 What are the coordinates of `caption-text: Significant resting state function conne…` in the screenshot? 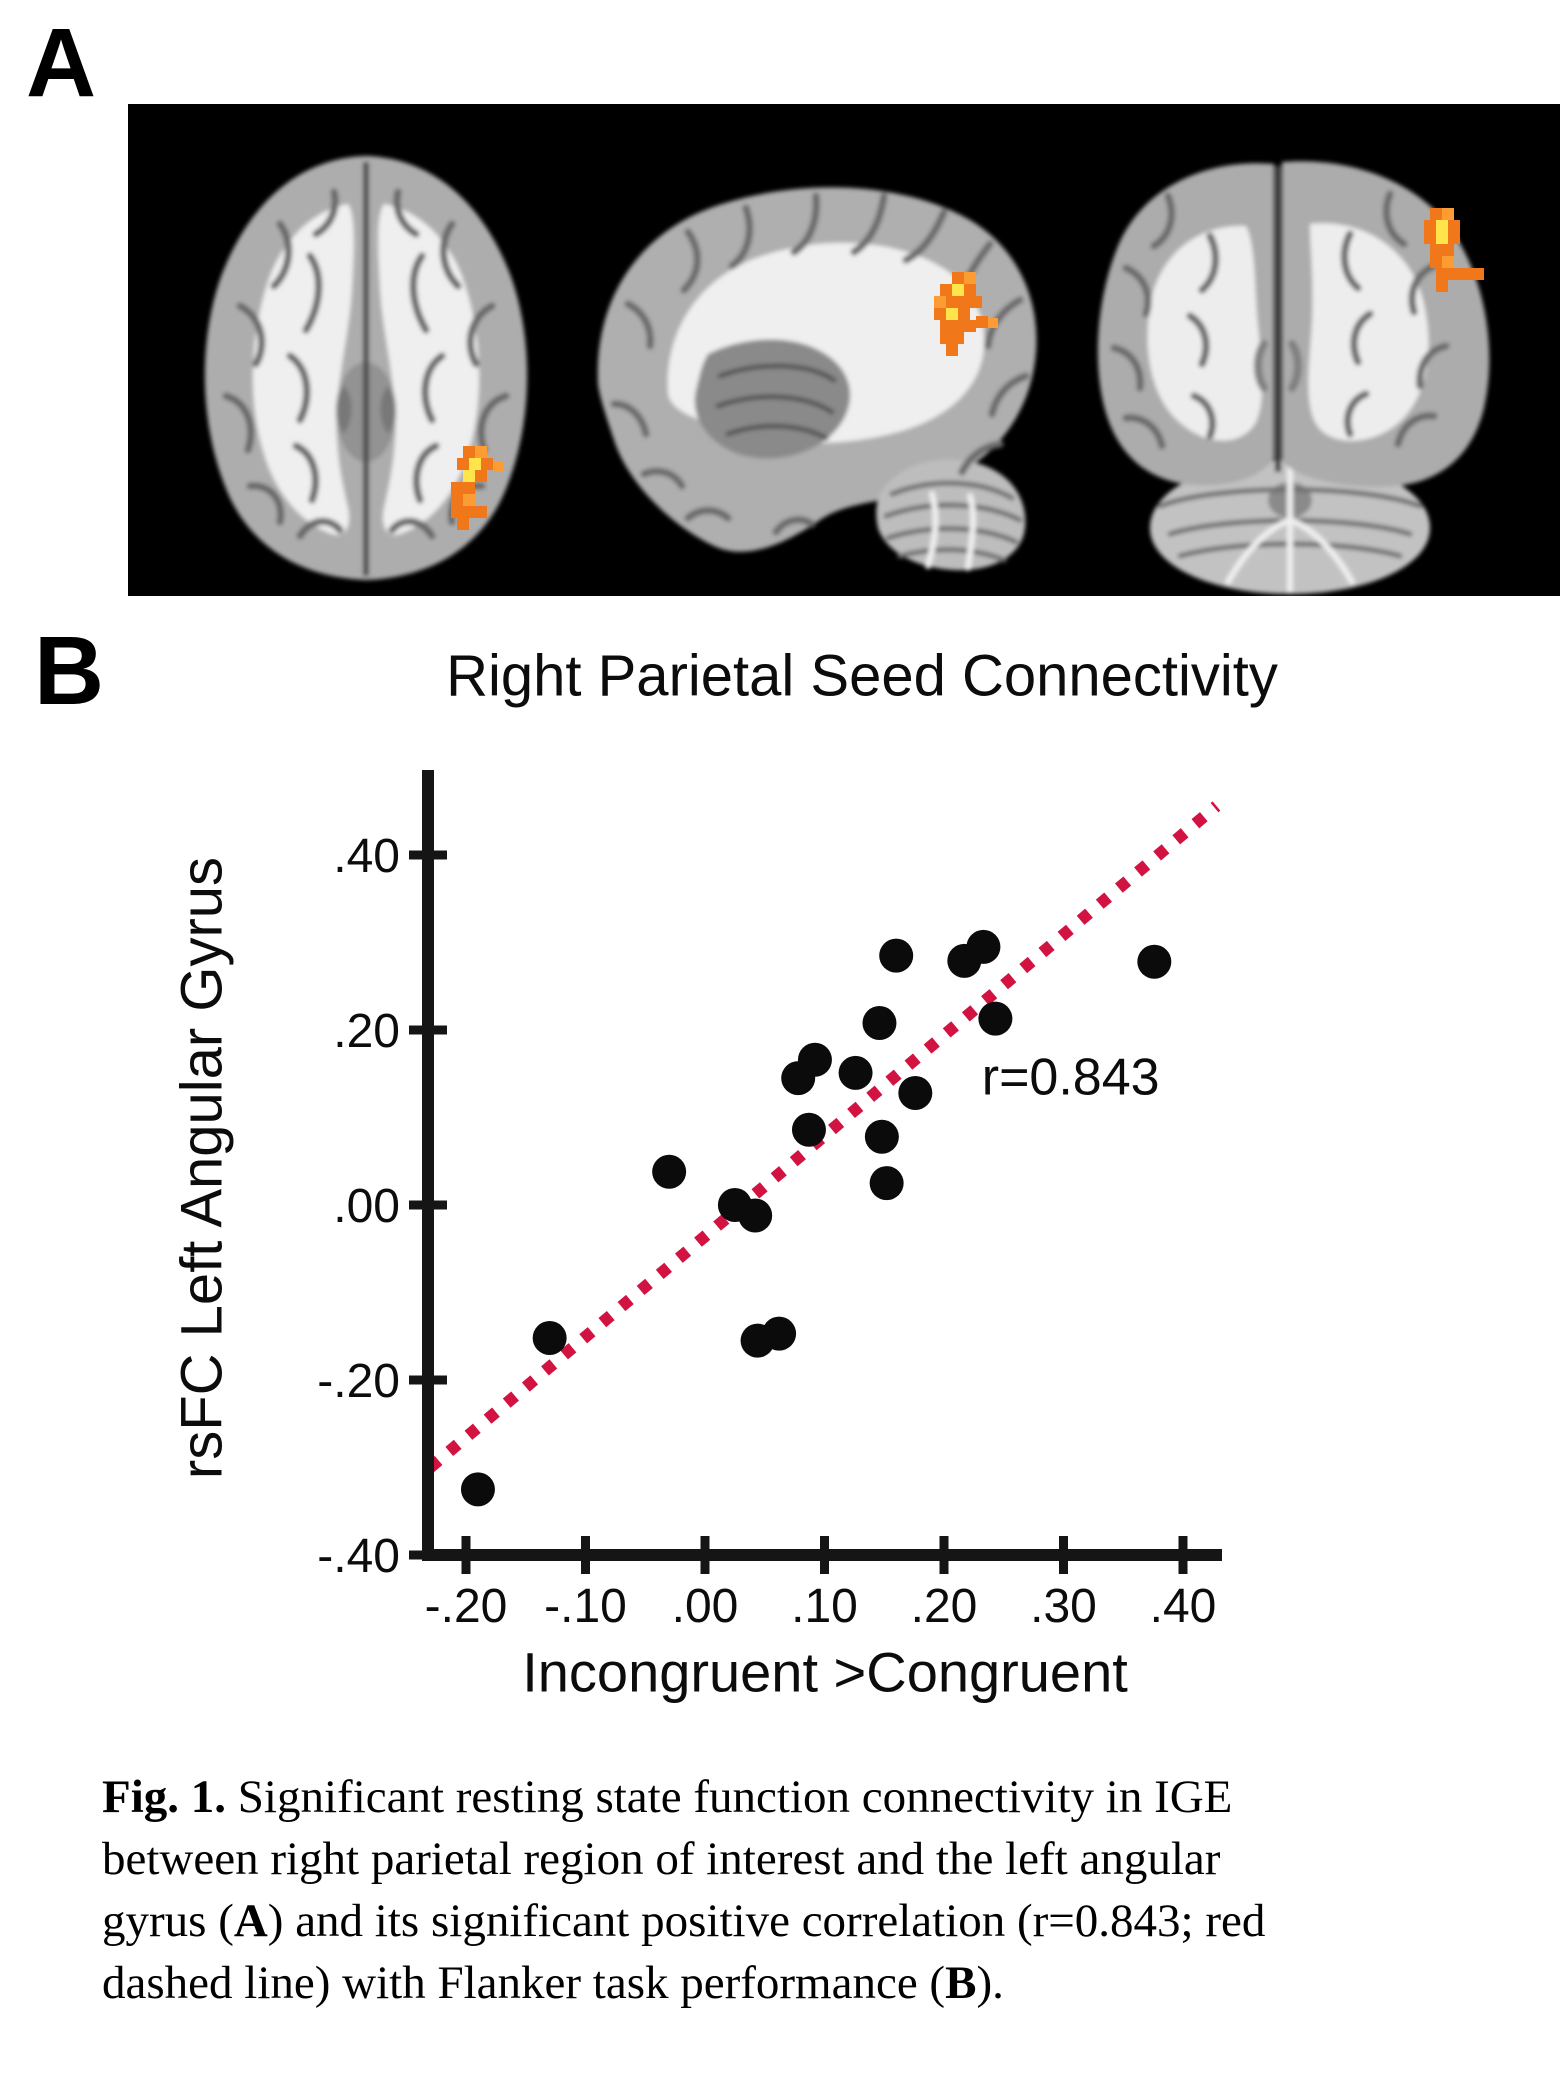 It's located at (729, 1797).